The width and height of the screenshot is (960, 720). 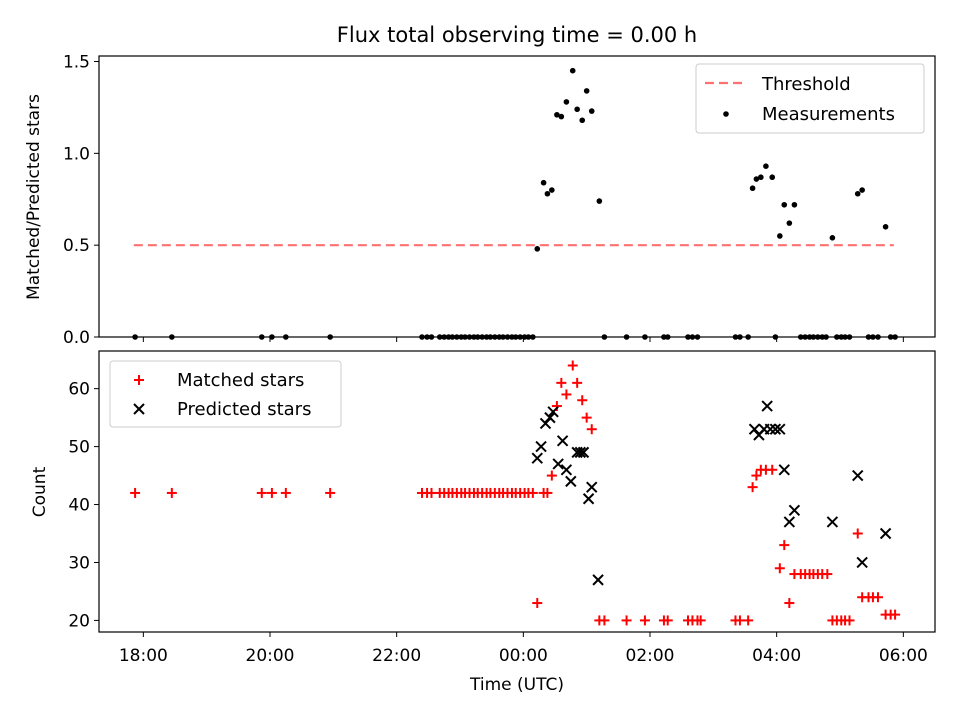 What do you see at coordinates (143, 656) in the screenshot?
I see `x-tick-label: 18:00` at bounding box center [143, 656].